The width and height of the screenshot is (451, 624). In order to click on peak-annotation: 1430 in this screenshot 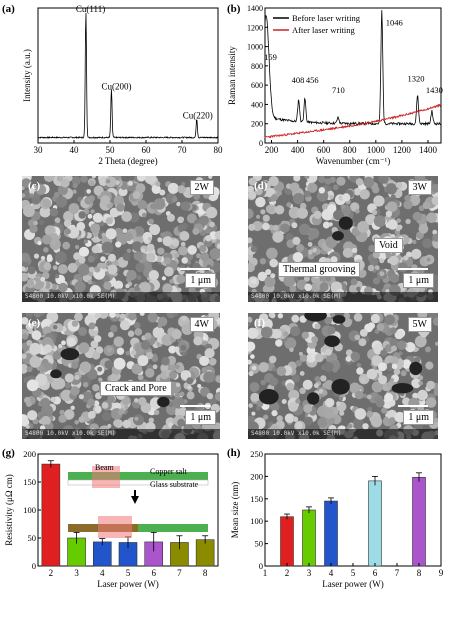, I will do `click(434, 90)`.